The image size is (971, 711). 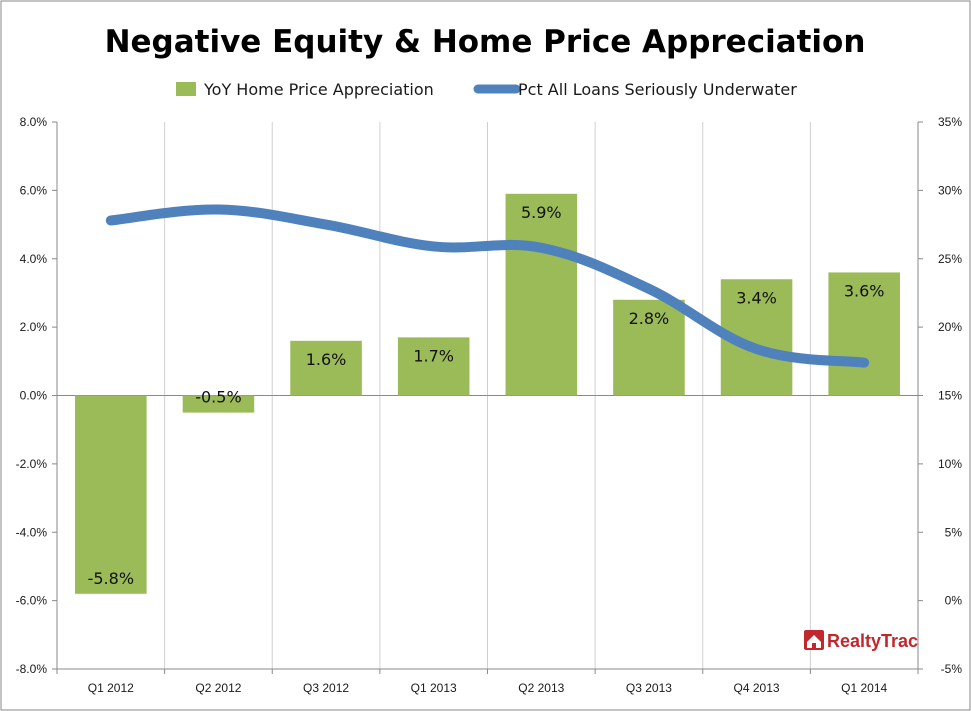 What do you see at coordinates (218, 397) in the screenshot?
I see `bar-data-label: -0.5%` at bounding box center [218, 397].